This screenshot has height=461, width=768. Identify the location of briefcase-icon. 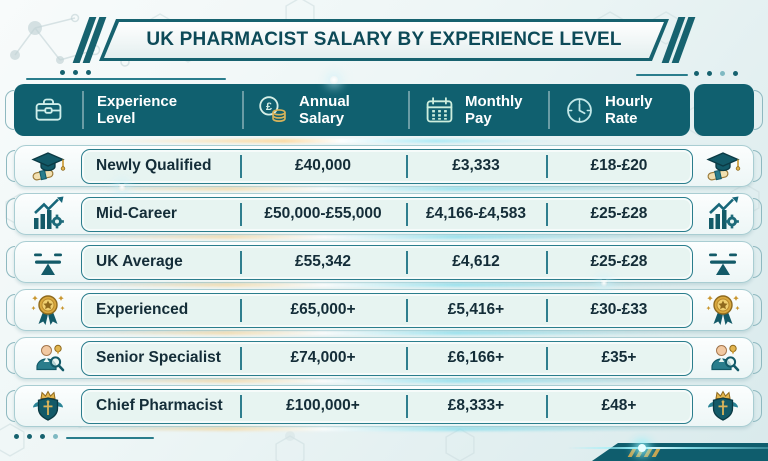
(48, 110).